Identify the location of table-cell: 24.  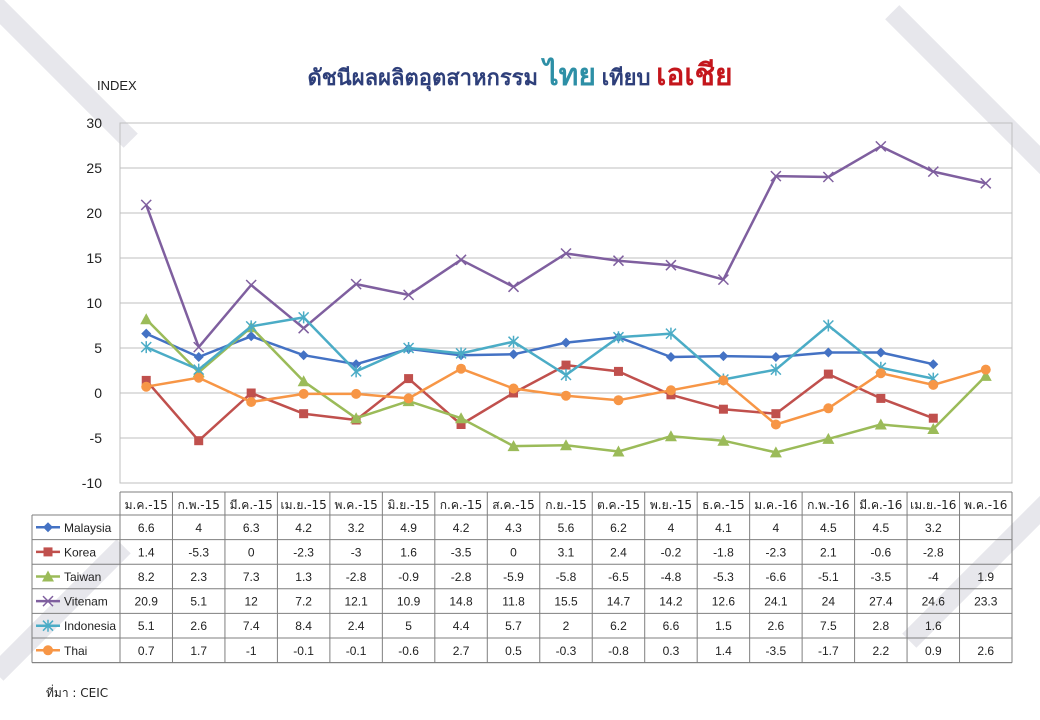
(829, 602).